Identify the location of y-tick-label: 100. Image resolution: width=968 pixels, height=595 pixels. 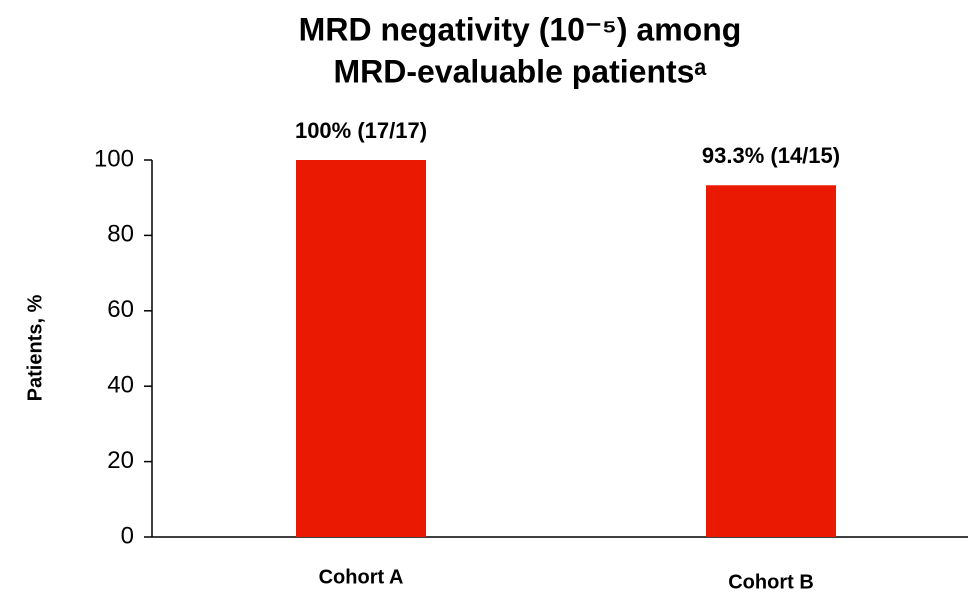
(114, 158).